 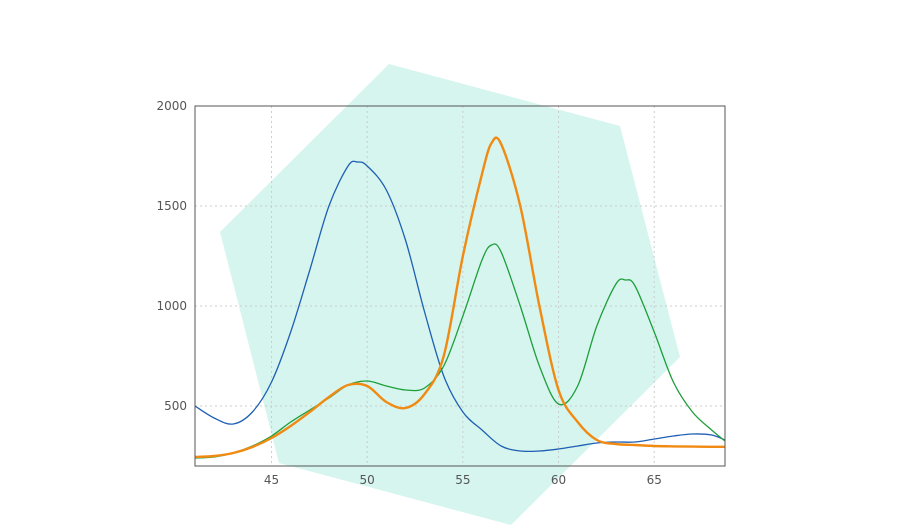 I want to click on x-tick-label: 55, so click(x=462, y=480).